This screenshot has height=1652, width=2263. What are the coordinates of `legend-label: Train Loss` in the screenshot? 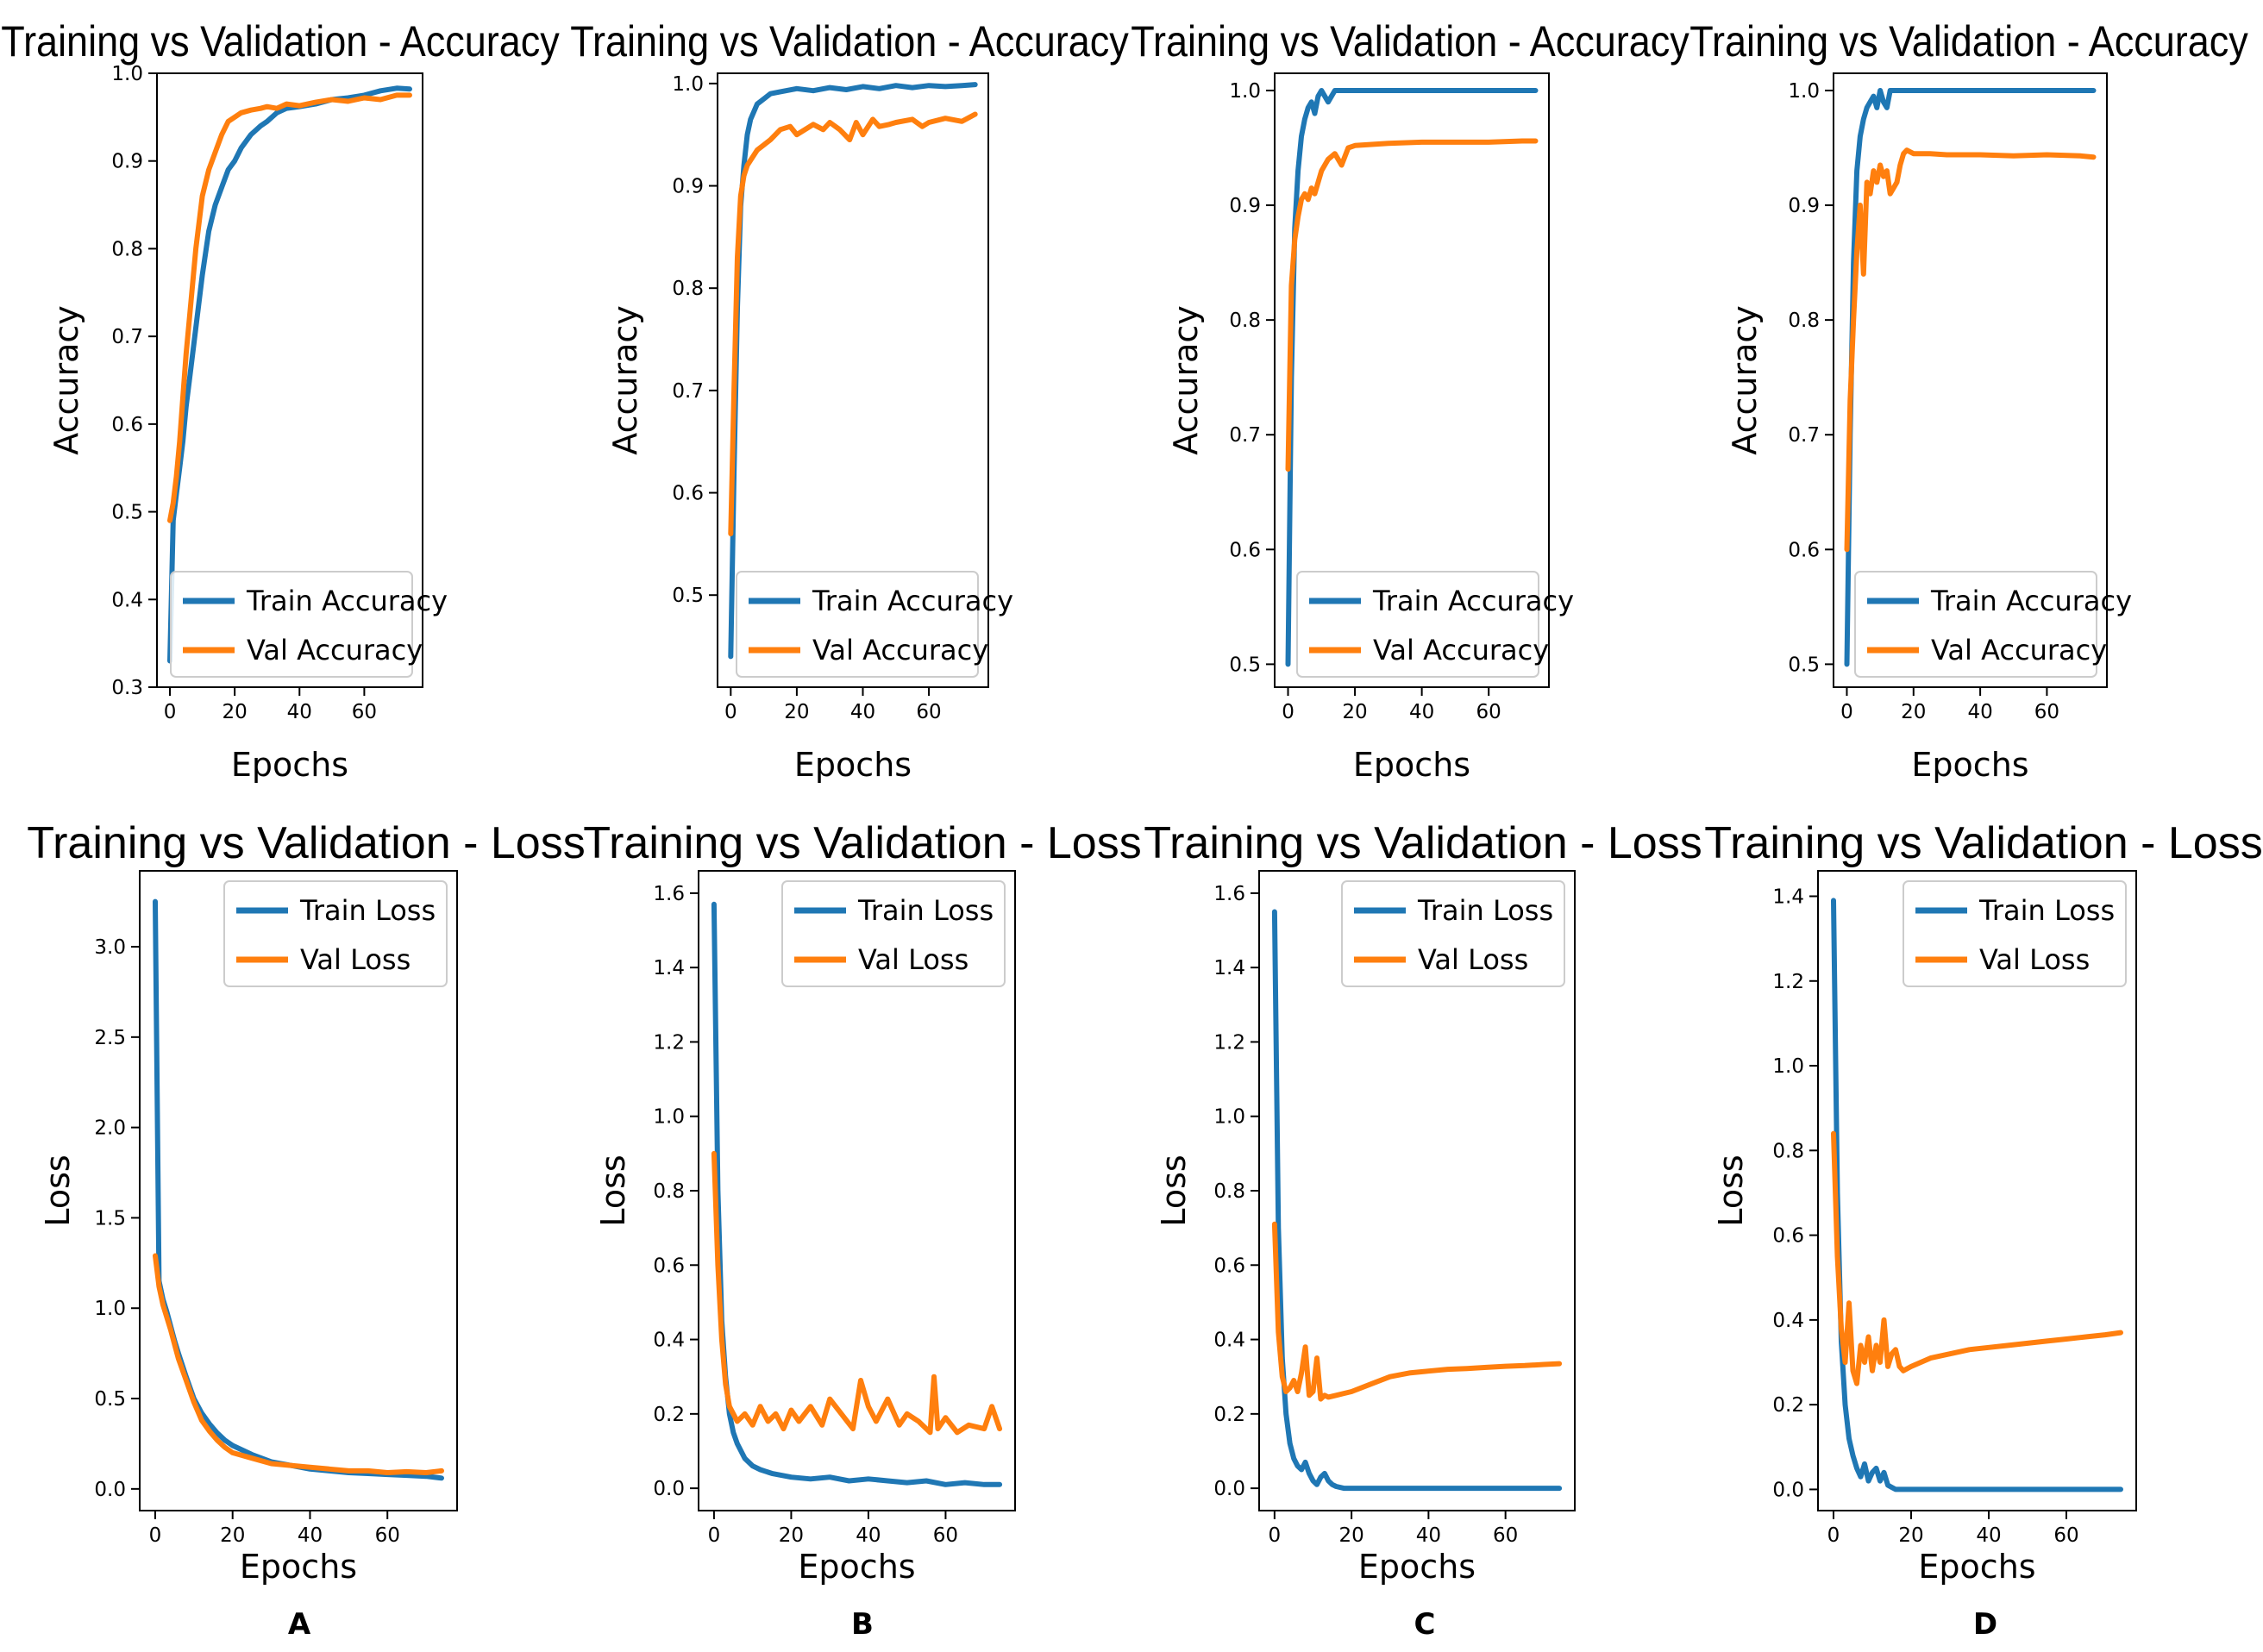 It's located at (367, 910).